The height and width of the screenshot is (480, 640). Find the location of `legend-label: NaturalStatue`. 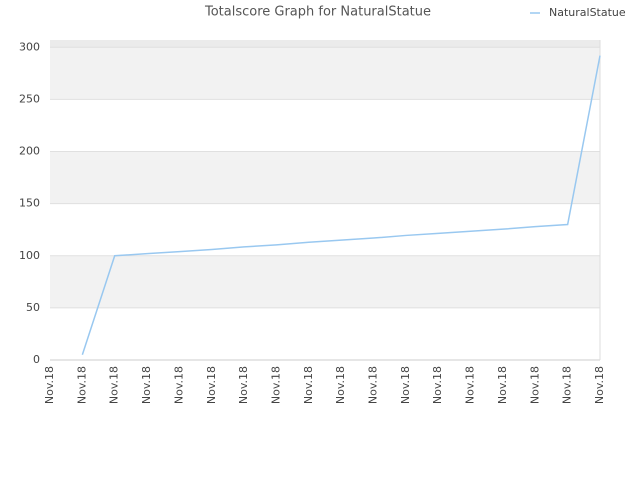

legend-label: NaturalStatue is located at coordinates (587, 12).